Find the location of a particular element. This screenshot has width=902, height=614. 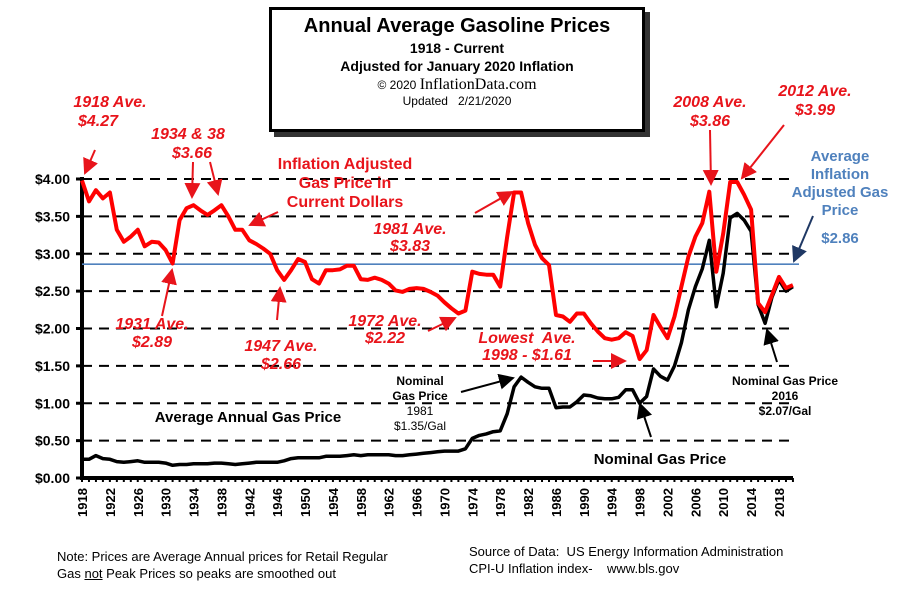

annotation-1947-value: $2.66 is located at coordinates (281, 364).